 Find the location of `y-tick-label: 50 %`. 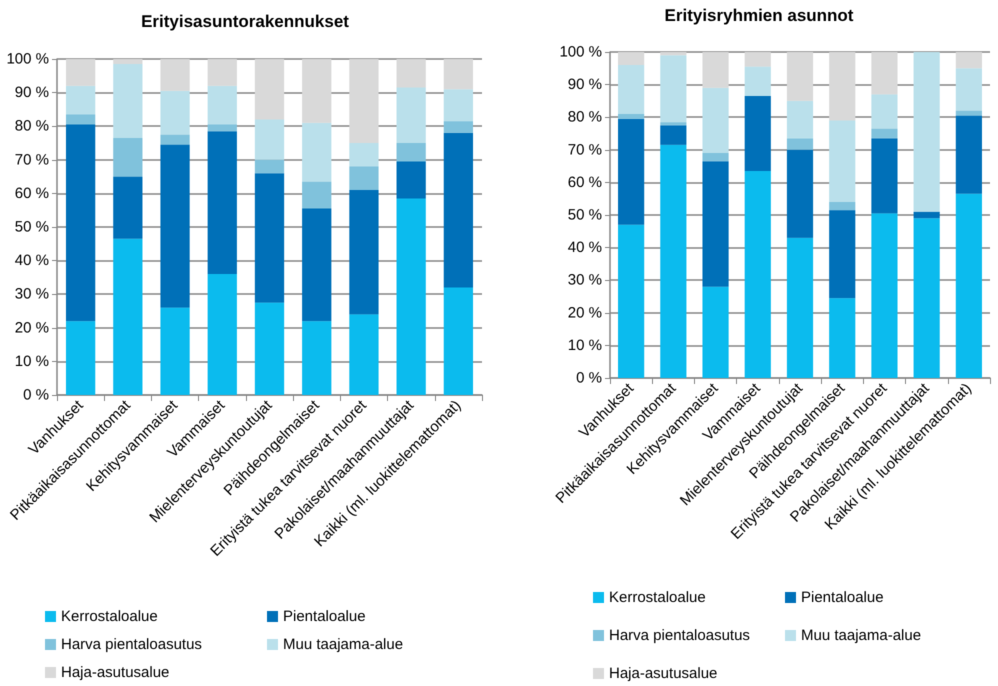

y-tick-label: 50 % is located at coordinates (31, 227).